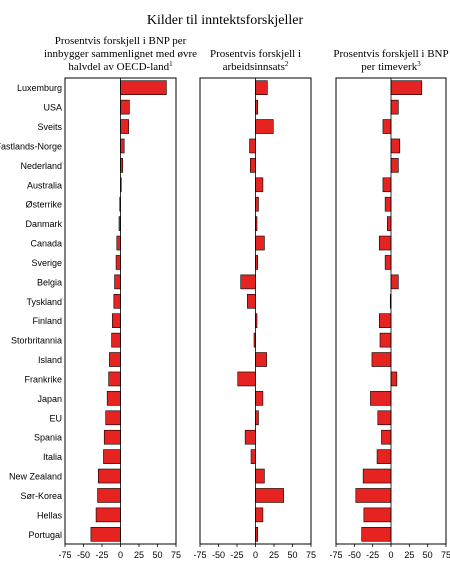 The height and width of the screenshot is (573, 450). I want to click on category-label: New Zealand, so click(35, 477).